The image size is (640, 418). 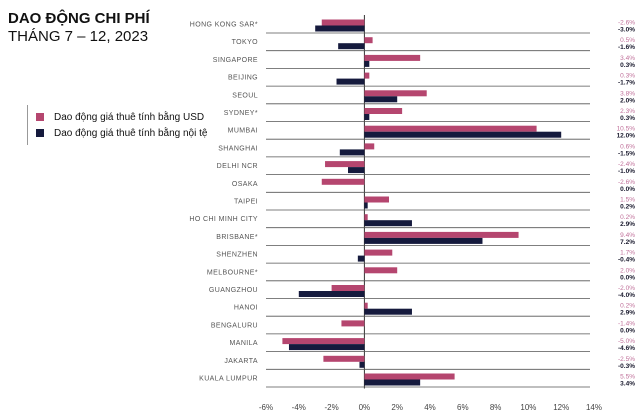 What do you see at coordinates (626, 348) in the screenshot?
I see `value-label-local: -4.6%` at bounding box center [626, 348].